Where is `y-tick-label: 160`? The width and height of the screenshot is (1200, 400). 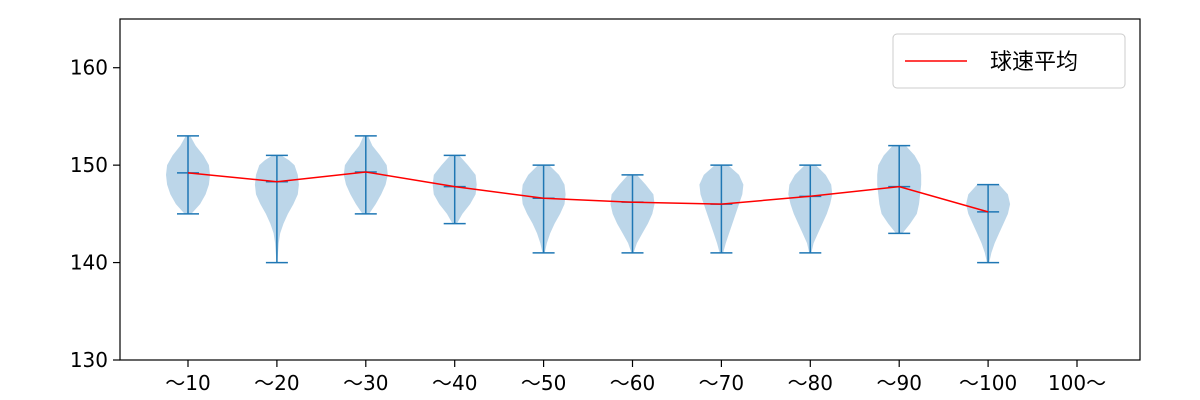 y-tick-label: 160 is located at coordinates (89, 68).